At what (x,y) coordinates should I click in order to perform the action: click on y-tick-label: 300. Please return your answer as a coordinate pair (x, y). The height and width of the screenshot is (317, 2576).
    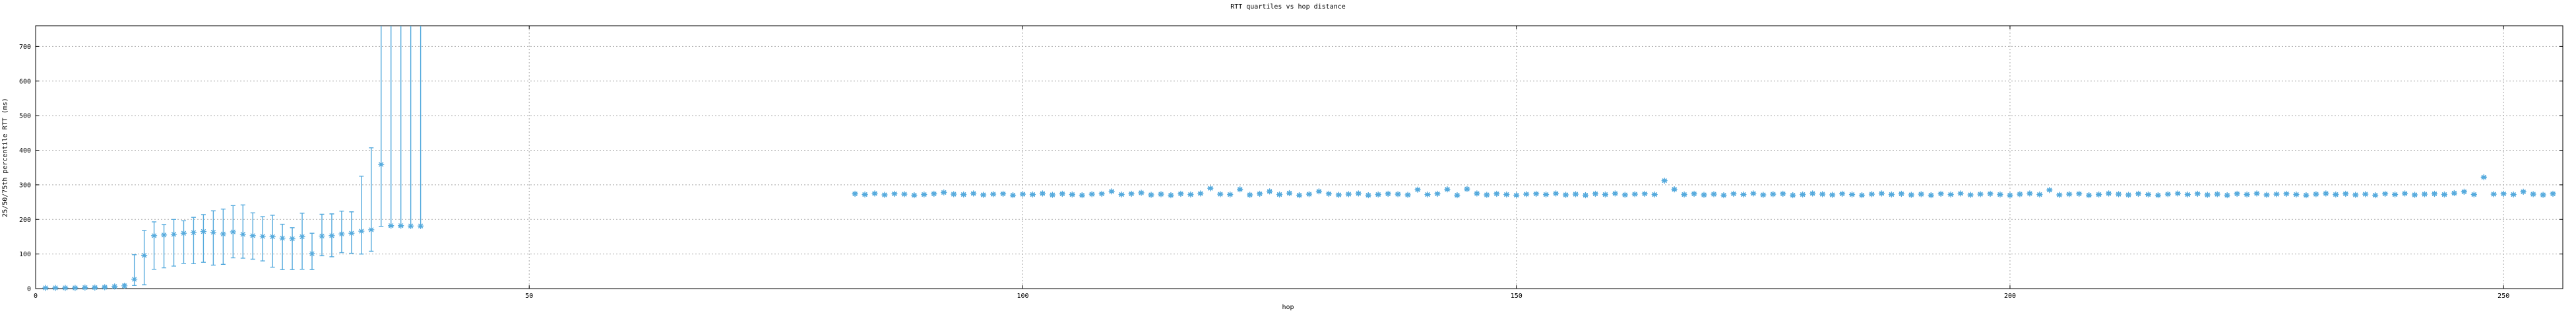
    Looking at the image, I should click on (25, 185).